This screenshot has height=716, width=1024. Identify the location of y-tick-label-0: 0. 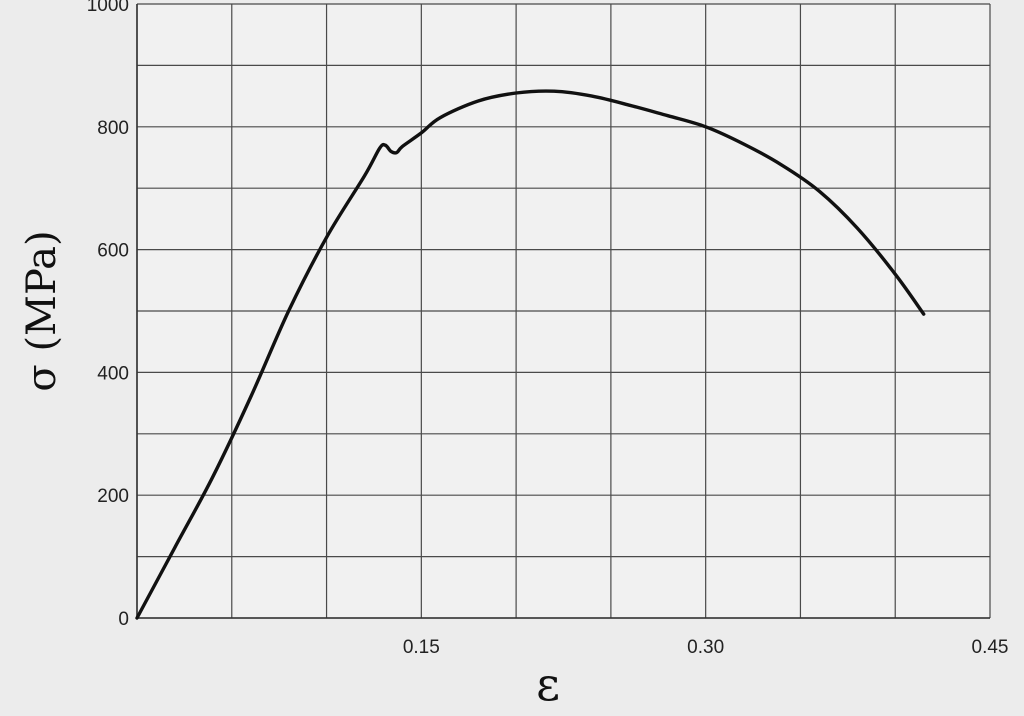
(123, 619).